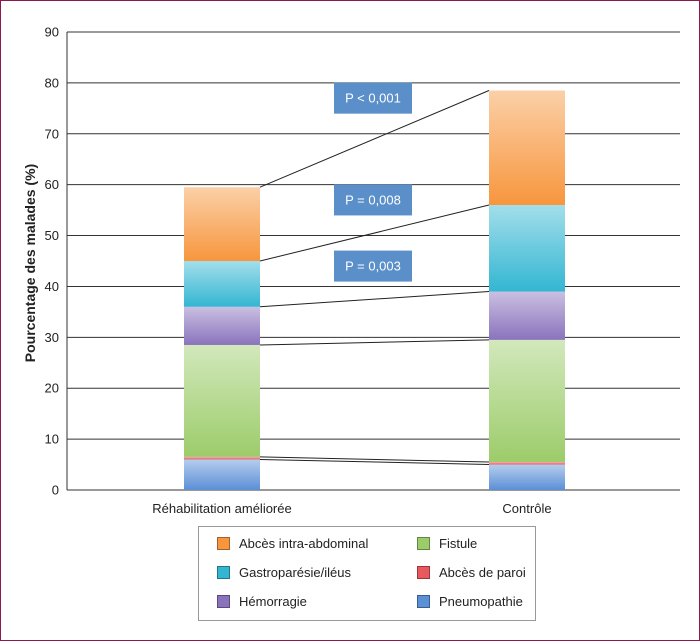 The height and width of the screenshot is (641, 700). I want to click on legend-item-abces-de-paroi: Abcès de paroi, so click(471, 572).